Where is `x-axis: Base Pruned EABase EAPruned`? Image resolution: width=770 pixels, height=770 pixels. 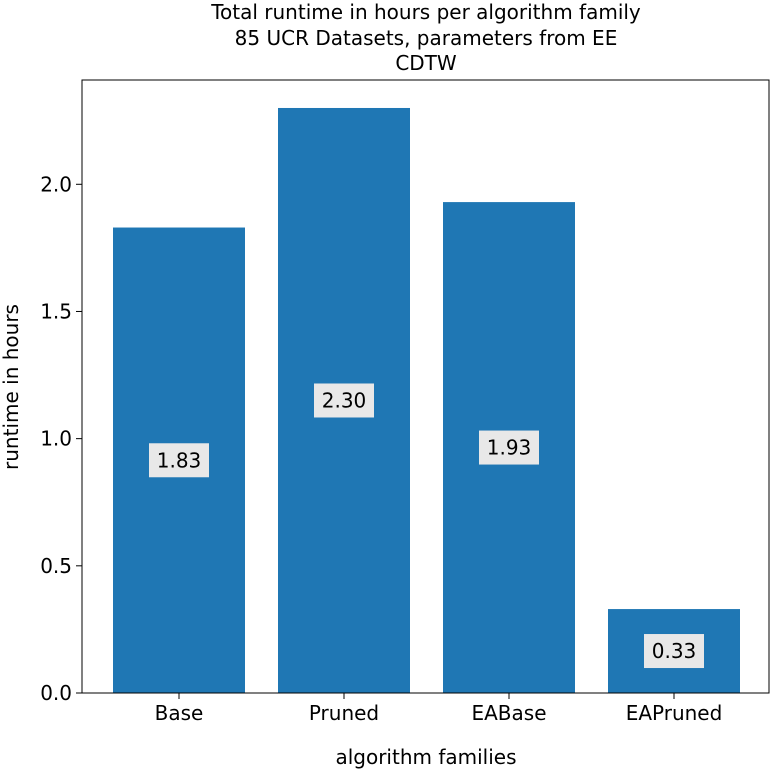
x-axis: Base Pruned EABase EAPruned is located at coordinates (439, 709).